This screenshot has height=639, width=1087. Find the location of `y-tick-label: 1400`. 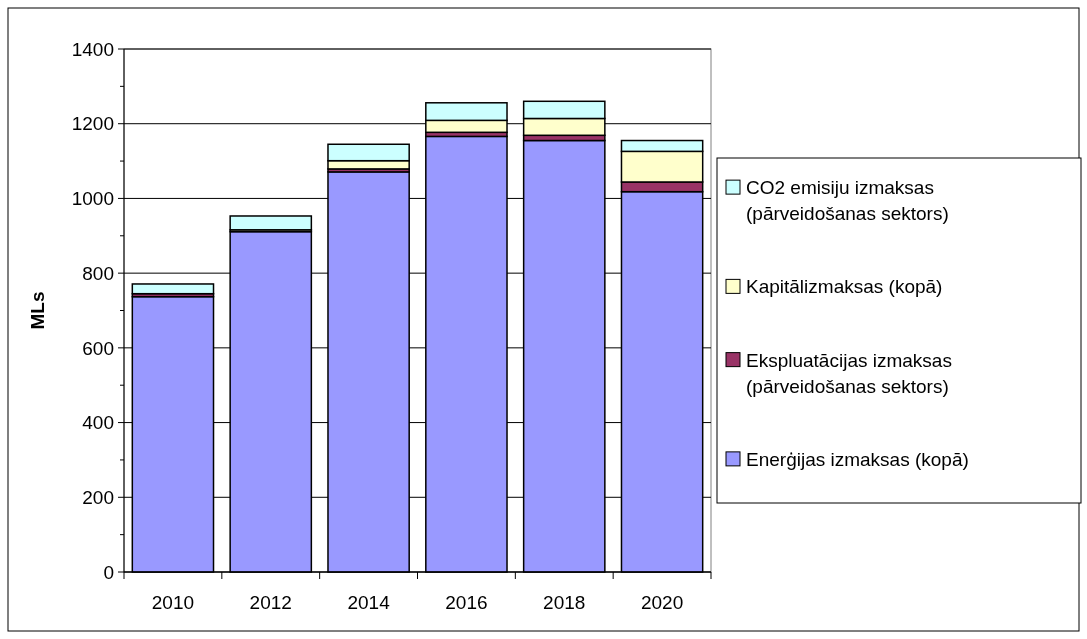

y-tick-label: 1400 is located at coordinates (92, 49).